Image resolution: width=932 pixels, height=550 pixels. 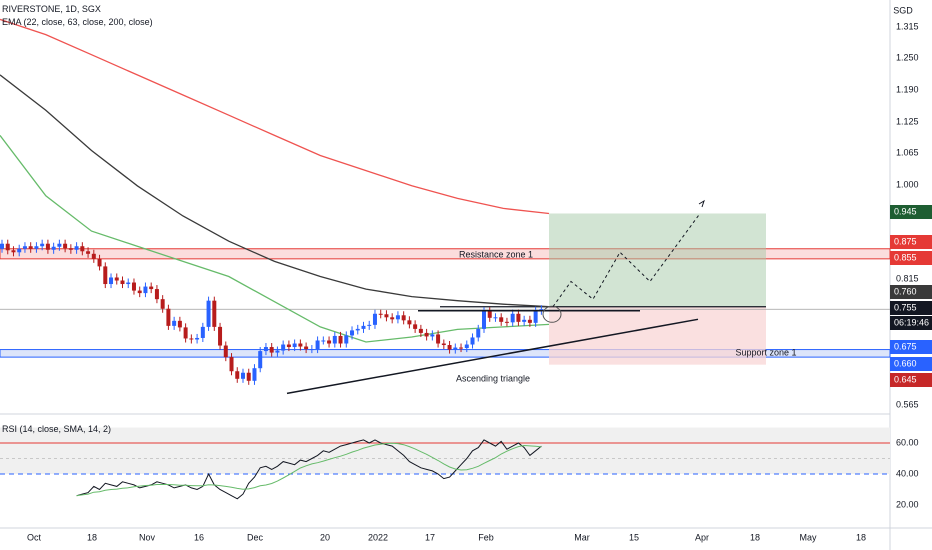 What do you see at coordinates (905, 379) in the screenshot?
I see `price-tag-label: 0.645` at bounding box center [905, 379].